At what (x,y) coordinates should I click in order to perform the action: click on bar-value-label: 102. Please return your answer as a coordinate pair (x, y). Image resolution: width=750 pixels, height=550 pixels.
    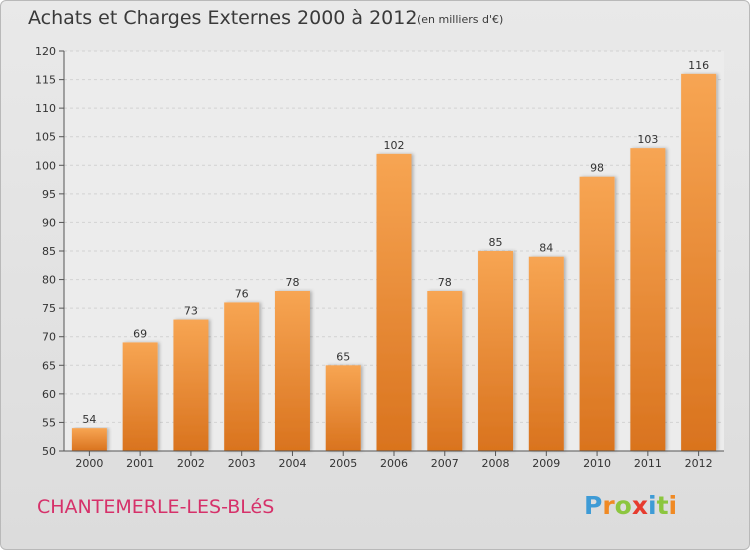
    Looking at the image, I should click on (394, 145).